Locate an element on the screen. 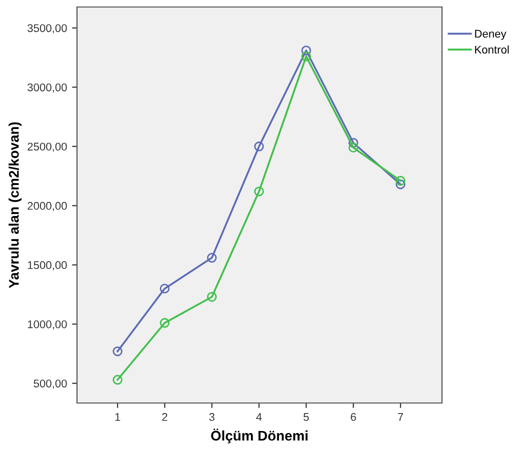 Image resolution: width=515 pixels, height=450 pixels. y-tick-label: 500,00 is located at coordinates (50, 384).